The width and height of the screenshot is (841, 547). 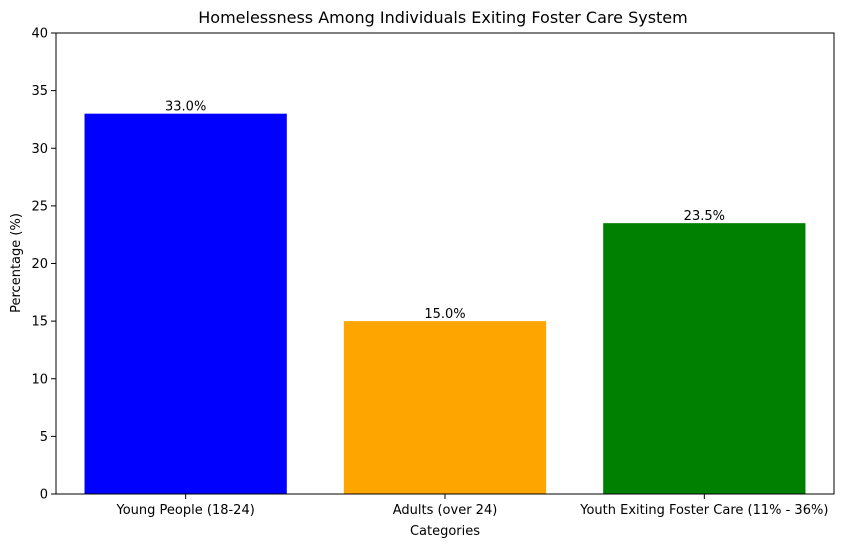 What do you see at coordinates (704, 216) in the screenshot?
I see `bar-data-label: 23.5%` at bounding box center [704, 216].